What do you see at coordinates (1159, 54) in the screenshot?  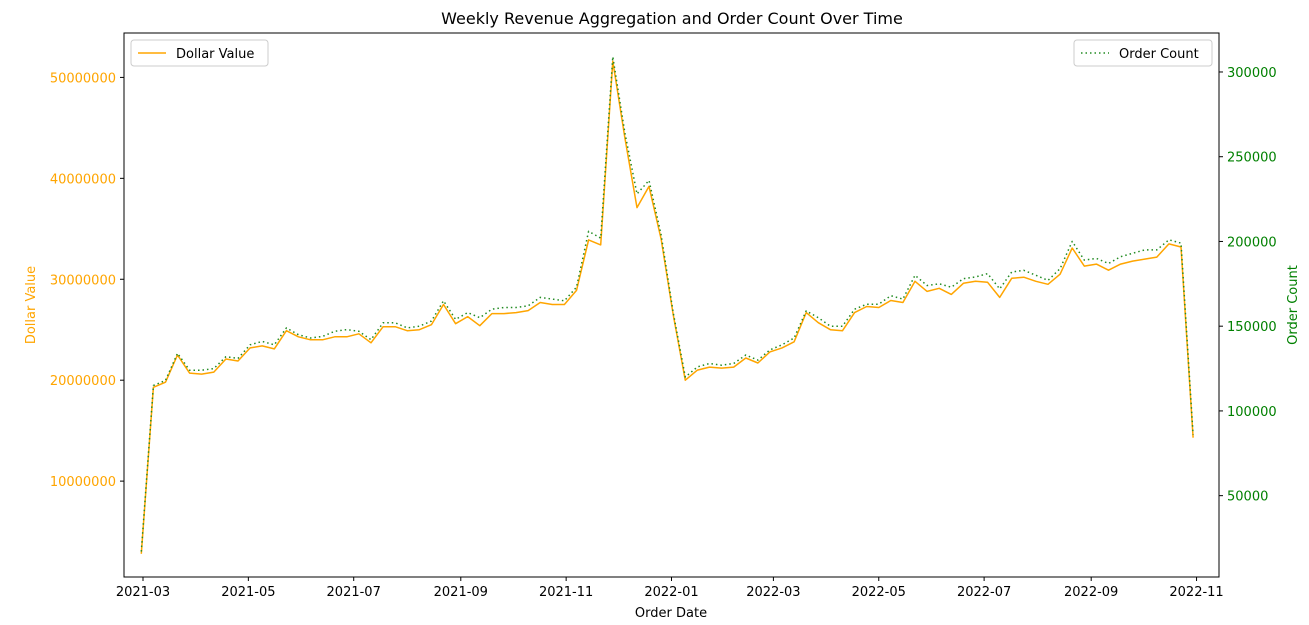 I see `legend-right-label: Order Count` at bounding box center [1159, 54].